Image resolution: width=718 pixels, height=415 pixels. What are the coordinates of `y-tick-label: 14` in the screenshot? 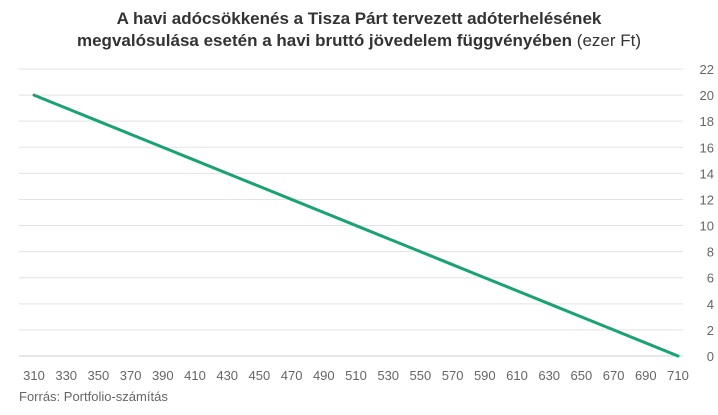 It's located at (707, 173).